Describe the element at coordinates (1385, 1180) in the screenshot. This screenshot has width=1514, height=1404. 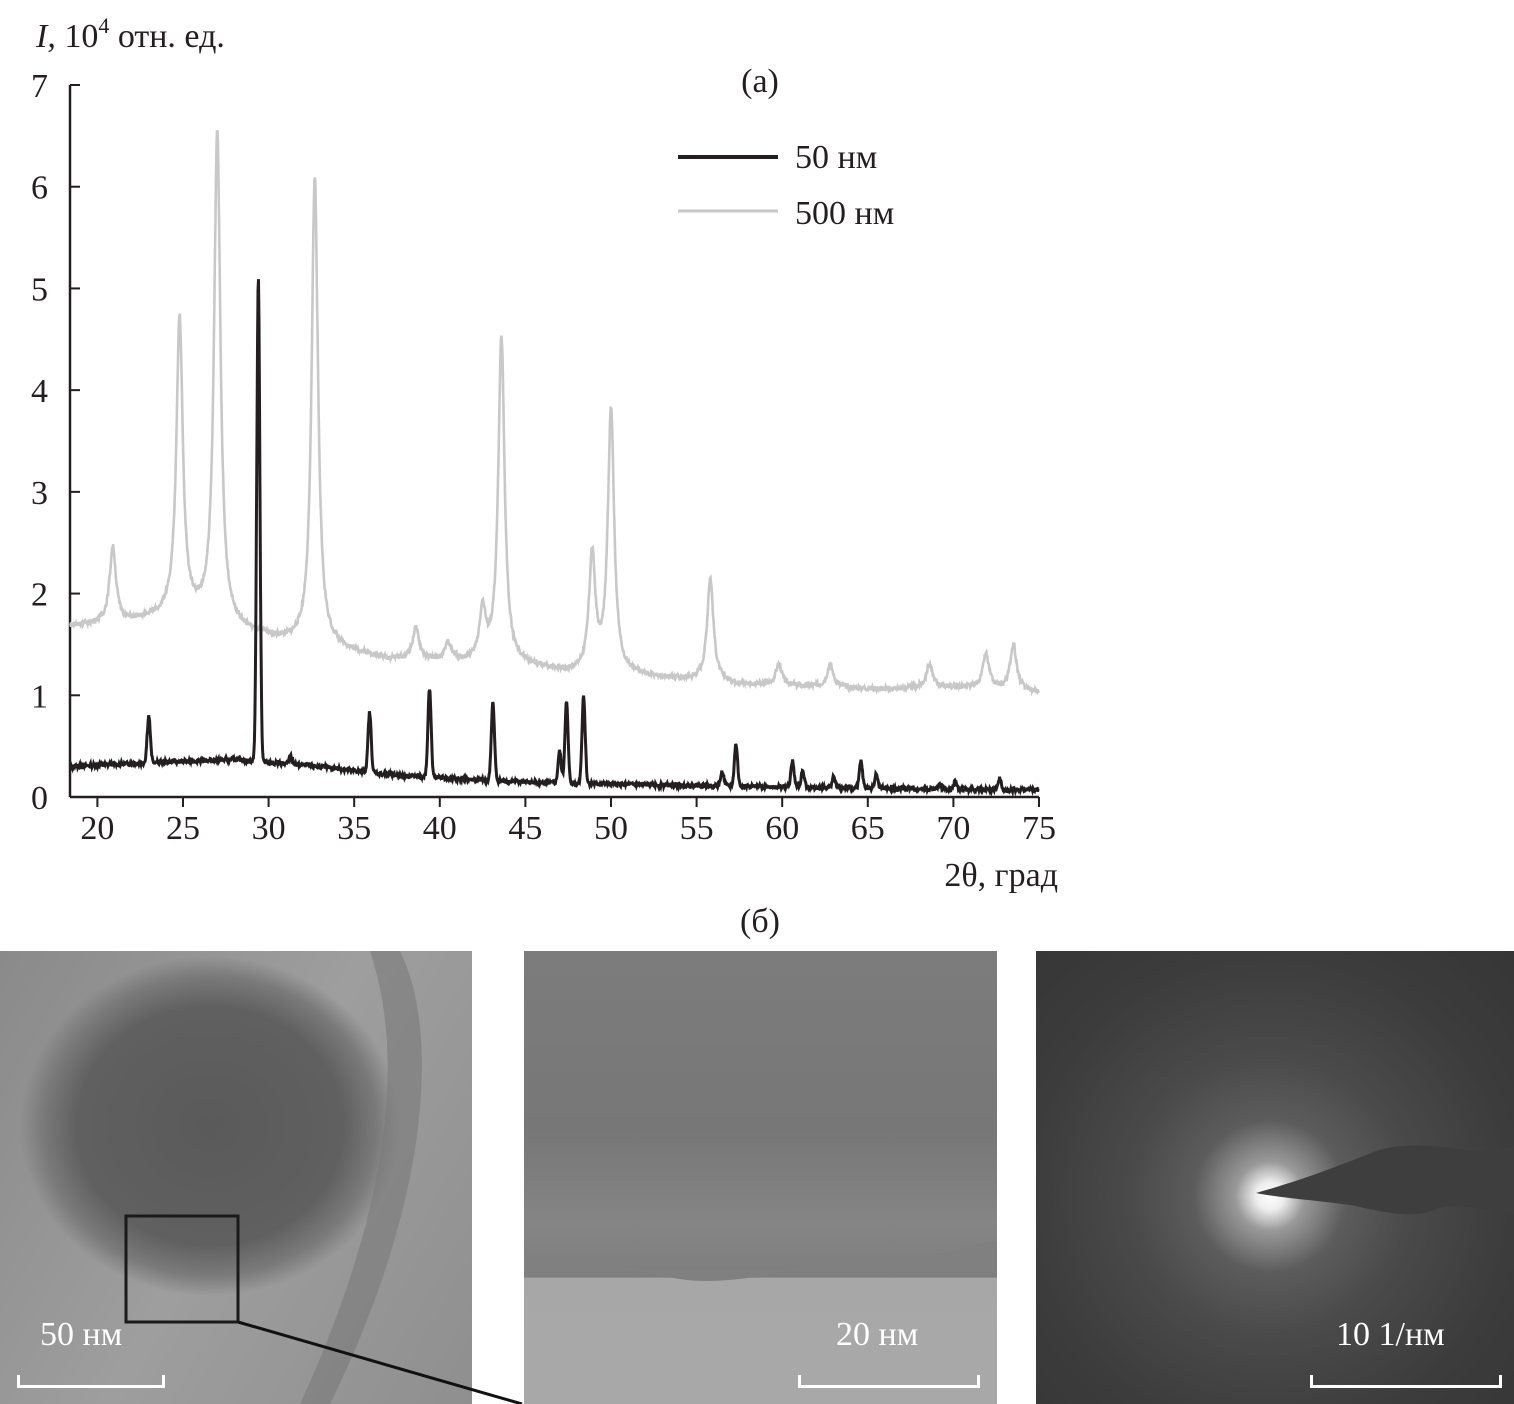
I see `beam-stop` at that location.